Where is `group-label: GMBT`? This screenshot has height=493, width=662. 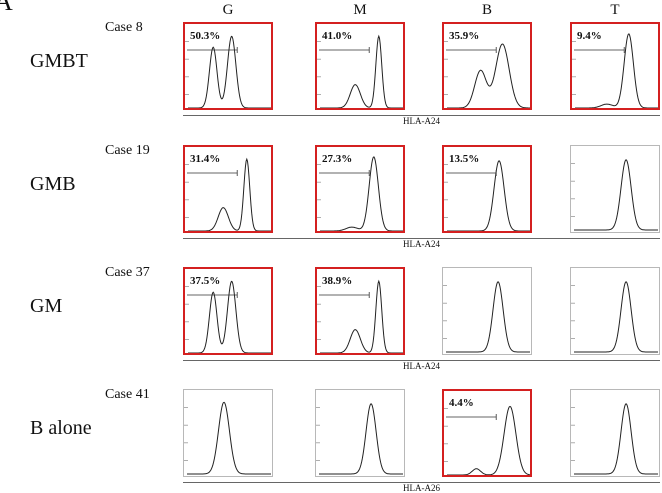
group-label: GMBT is located at coordinates (59, 61).